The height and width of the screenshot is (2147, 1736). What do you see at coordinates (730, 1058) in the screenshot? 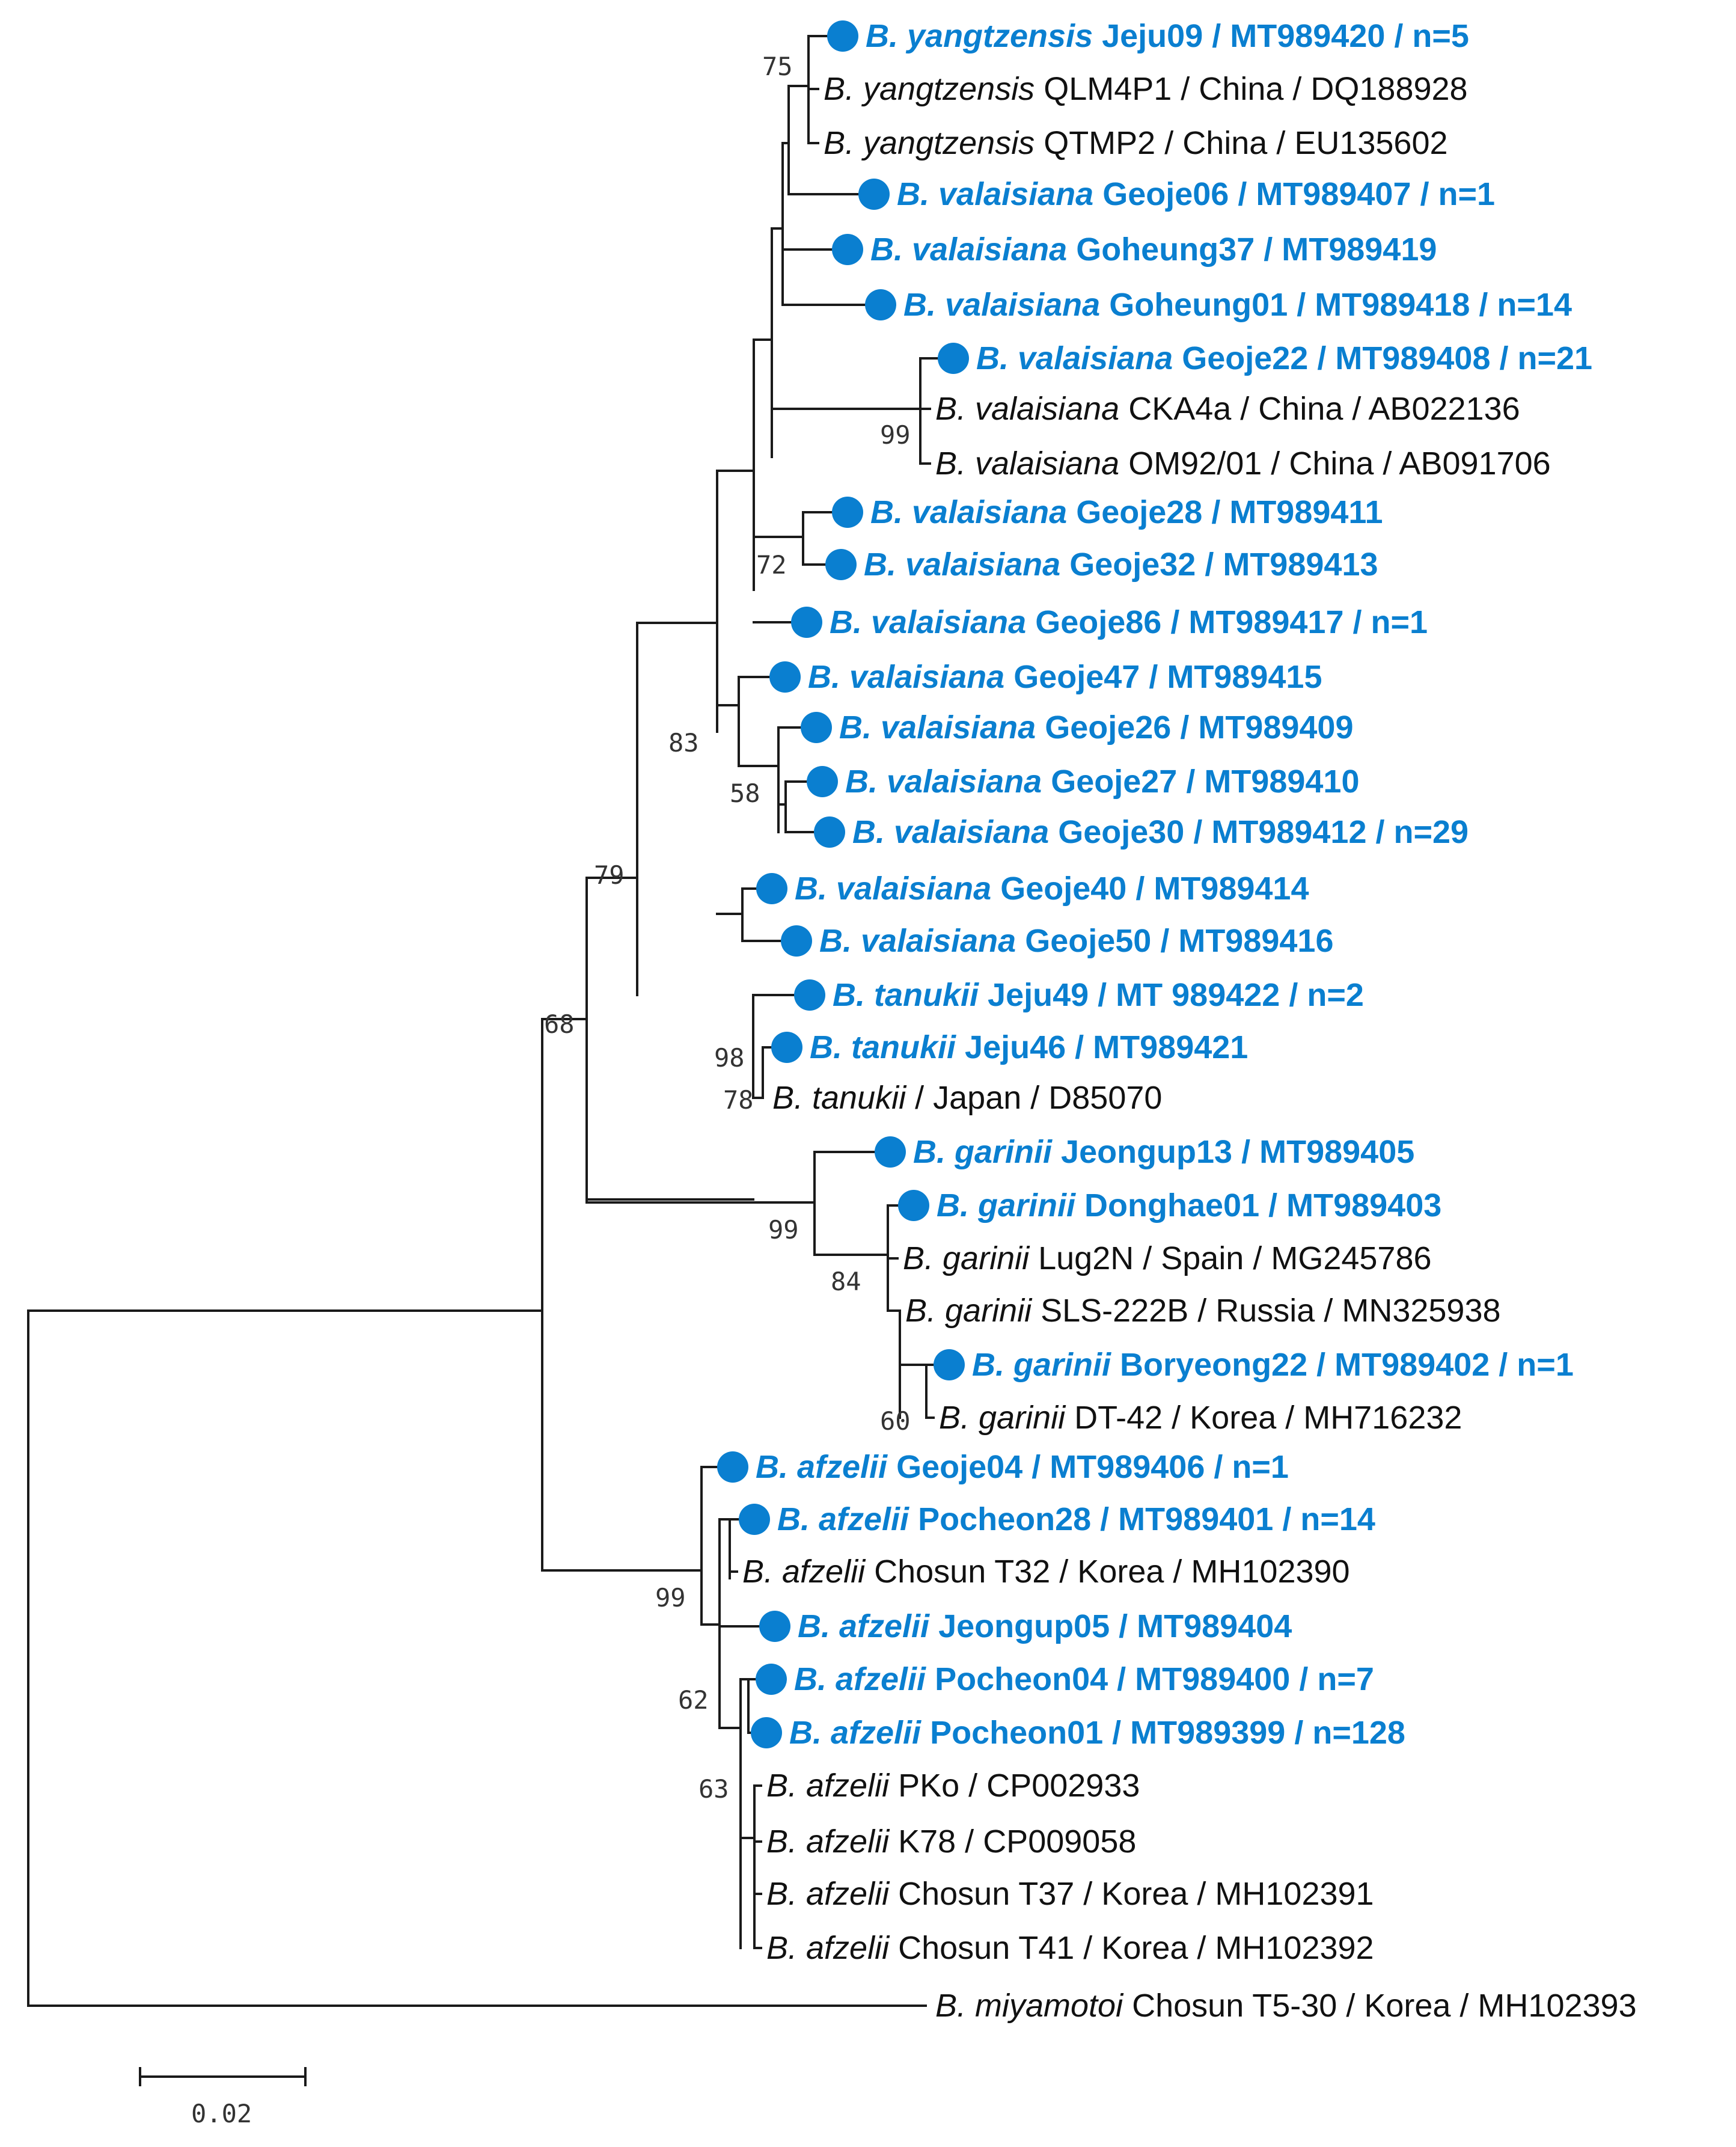
I see `bootstrap-98: 98` at bounding box center [730, 1058].